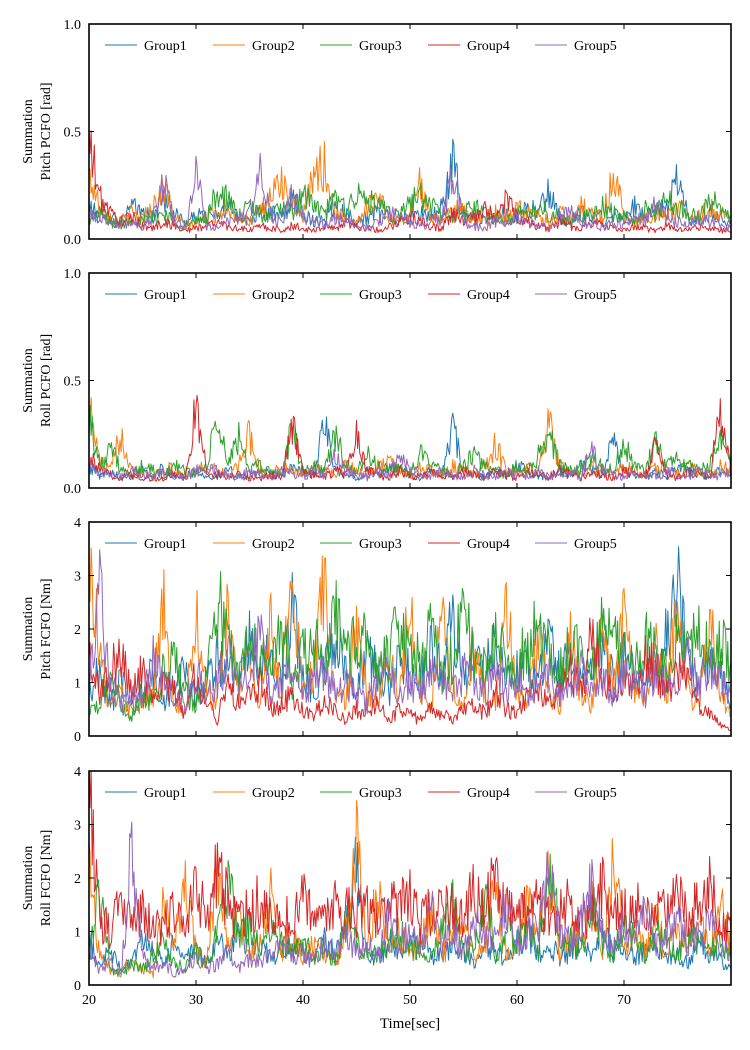 The width and height of the screenshot is (750, 1050). What do you see at coordinates (37, 380) in the screenshot?
I see `y-axis-label: Summation Roll PCFO [rad]` at bounding box center [37, 380].